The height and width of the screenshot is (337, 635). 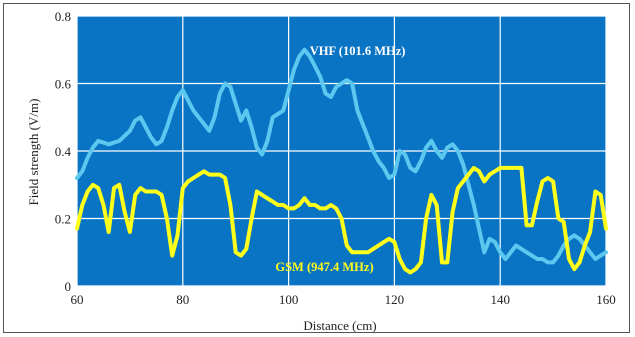 What do you see at coordinates (358, 51) in the screenshot?
I see `vhf-series-label: VHF (101.6 MHz)` at bounding box center [358, 51].